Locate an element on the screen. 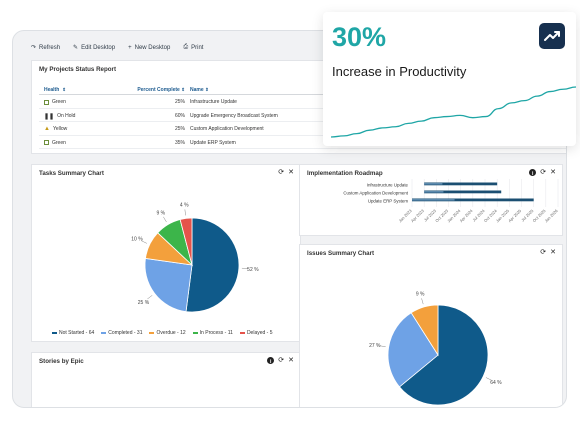  table-row: Green 25% Infrastructure Update is located at coordinates (302, 102).